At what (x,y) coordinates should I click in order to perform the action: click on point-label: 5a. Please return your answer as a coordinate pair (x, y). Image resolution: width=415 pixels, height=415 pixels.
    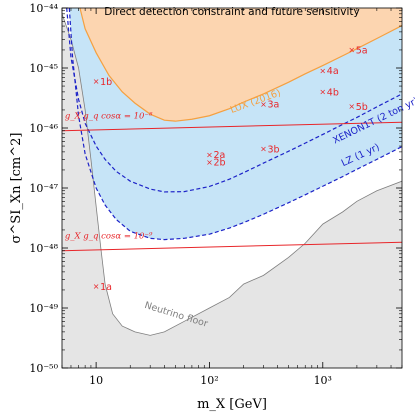
    Looking at the image, I should click on (362, 50).